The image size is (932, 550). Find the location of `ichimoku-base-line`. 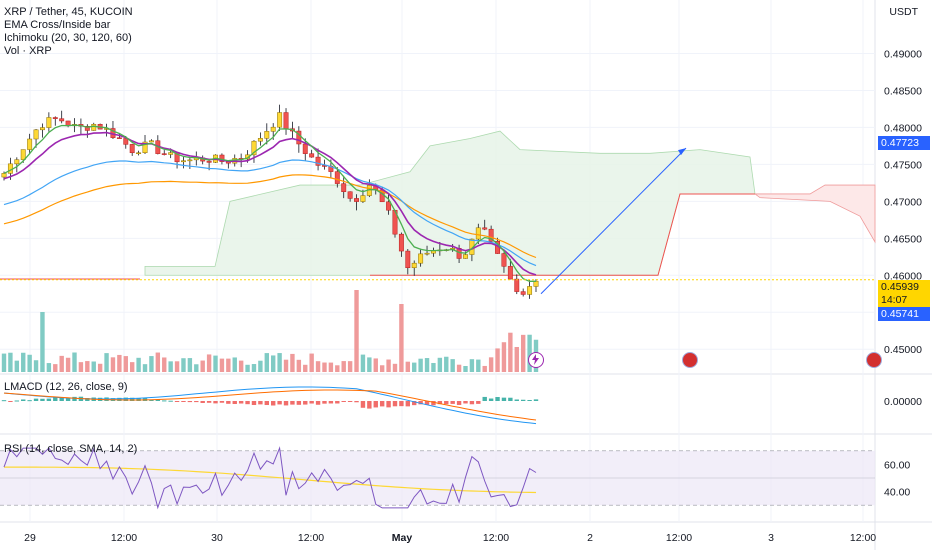

ichimoku-base-line is located at coordinates (377, 236).